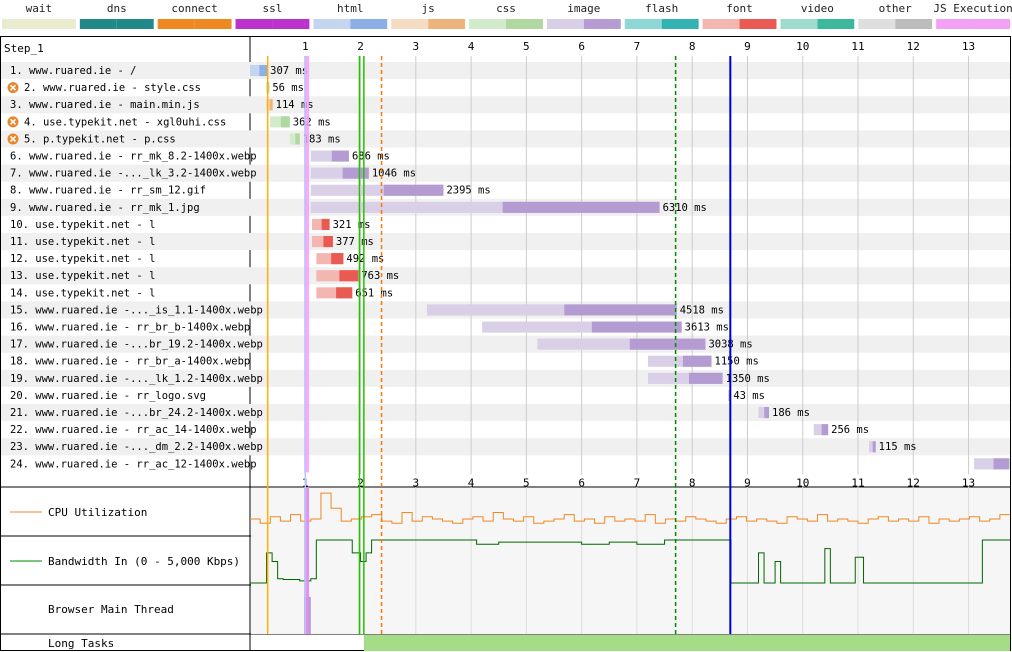  What do you see at coordinates (416, 46) in the screenshot?
I see `tick-label: 3` at bounding box center [416, 46].